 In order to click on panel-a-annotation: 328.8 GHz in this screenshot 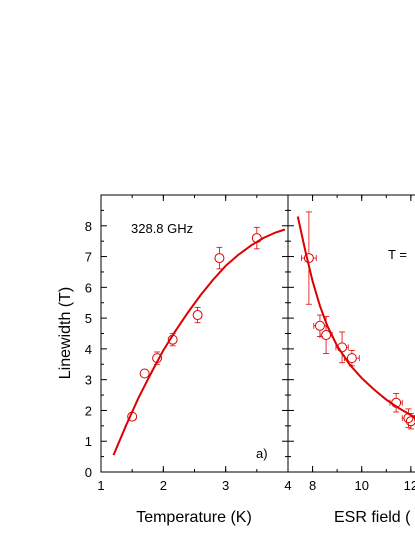, I will do `click(162, 228)`.